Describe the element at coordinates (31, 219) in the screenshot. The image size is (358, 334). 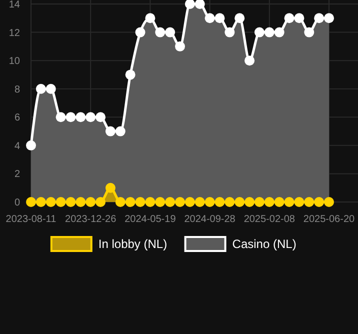
I see `x-tick-label: 2023-08-11` at that location.